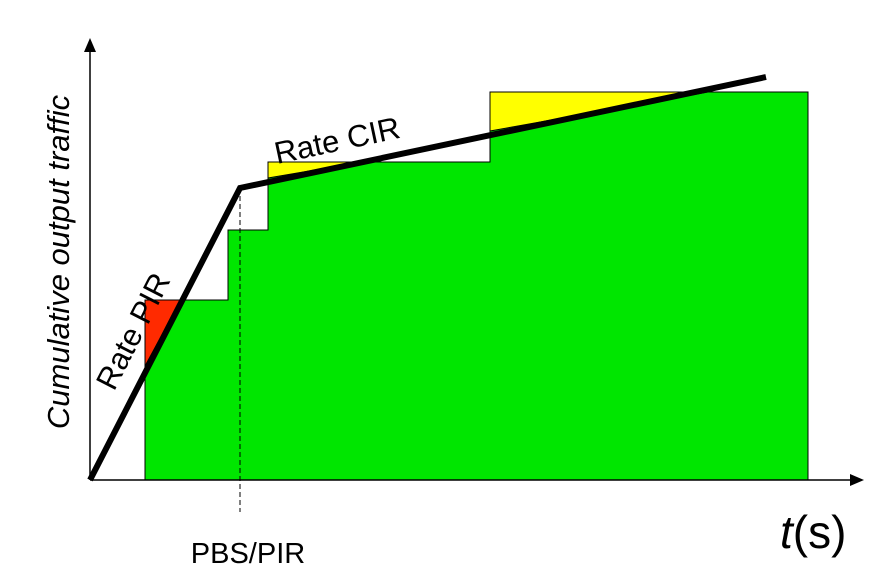 The image size is (893, 580). What do you see at coordinates (820, 532) in the screenshot?
I see `x-axis-label-unit: (s)` at bounding box center [820, 532].